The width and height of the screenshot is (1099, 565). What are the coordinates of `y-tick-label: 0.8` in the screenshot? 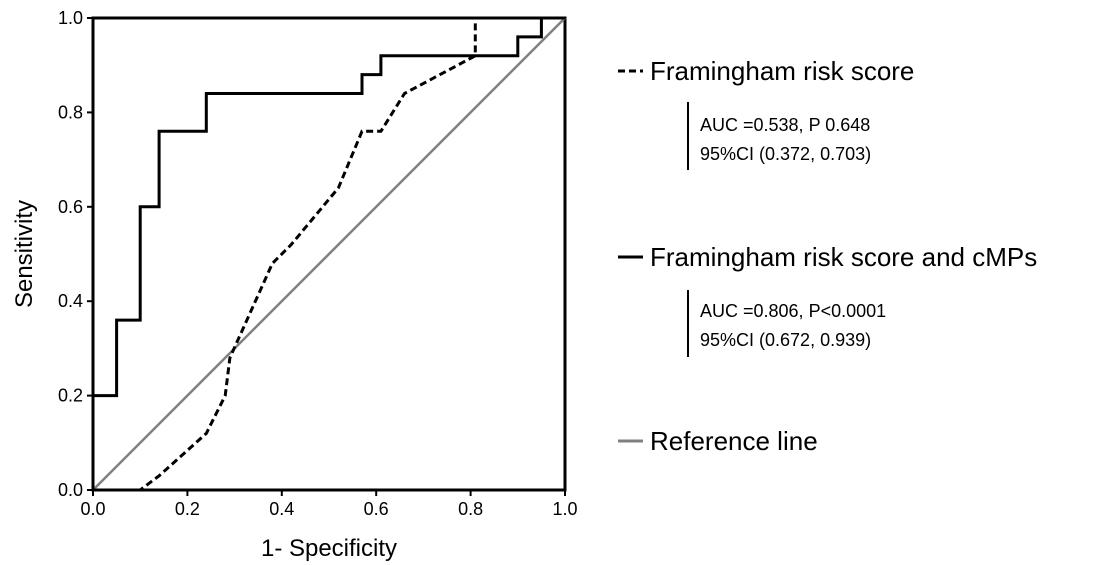 It's located at (70, 112).